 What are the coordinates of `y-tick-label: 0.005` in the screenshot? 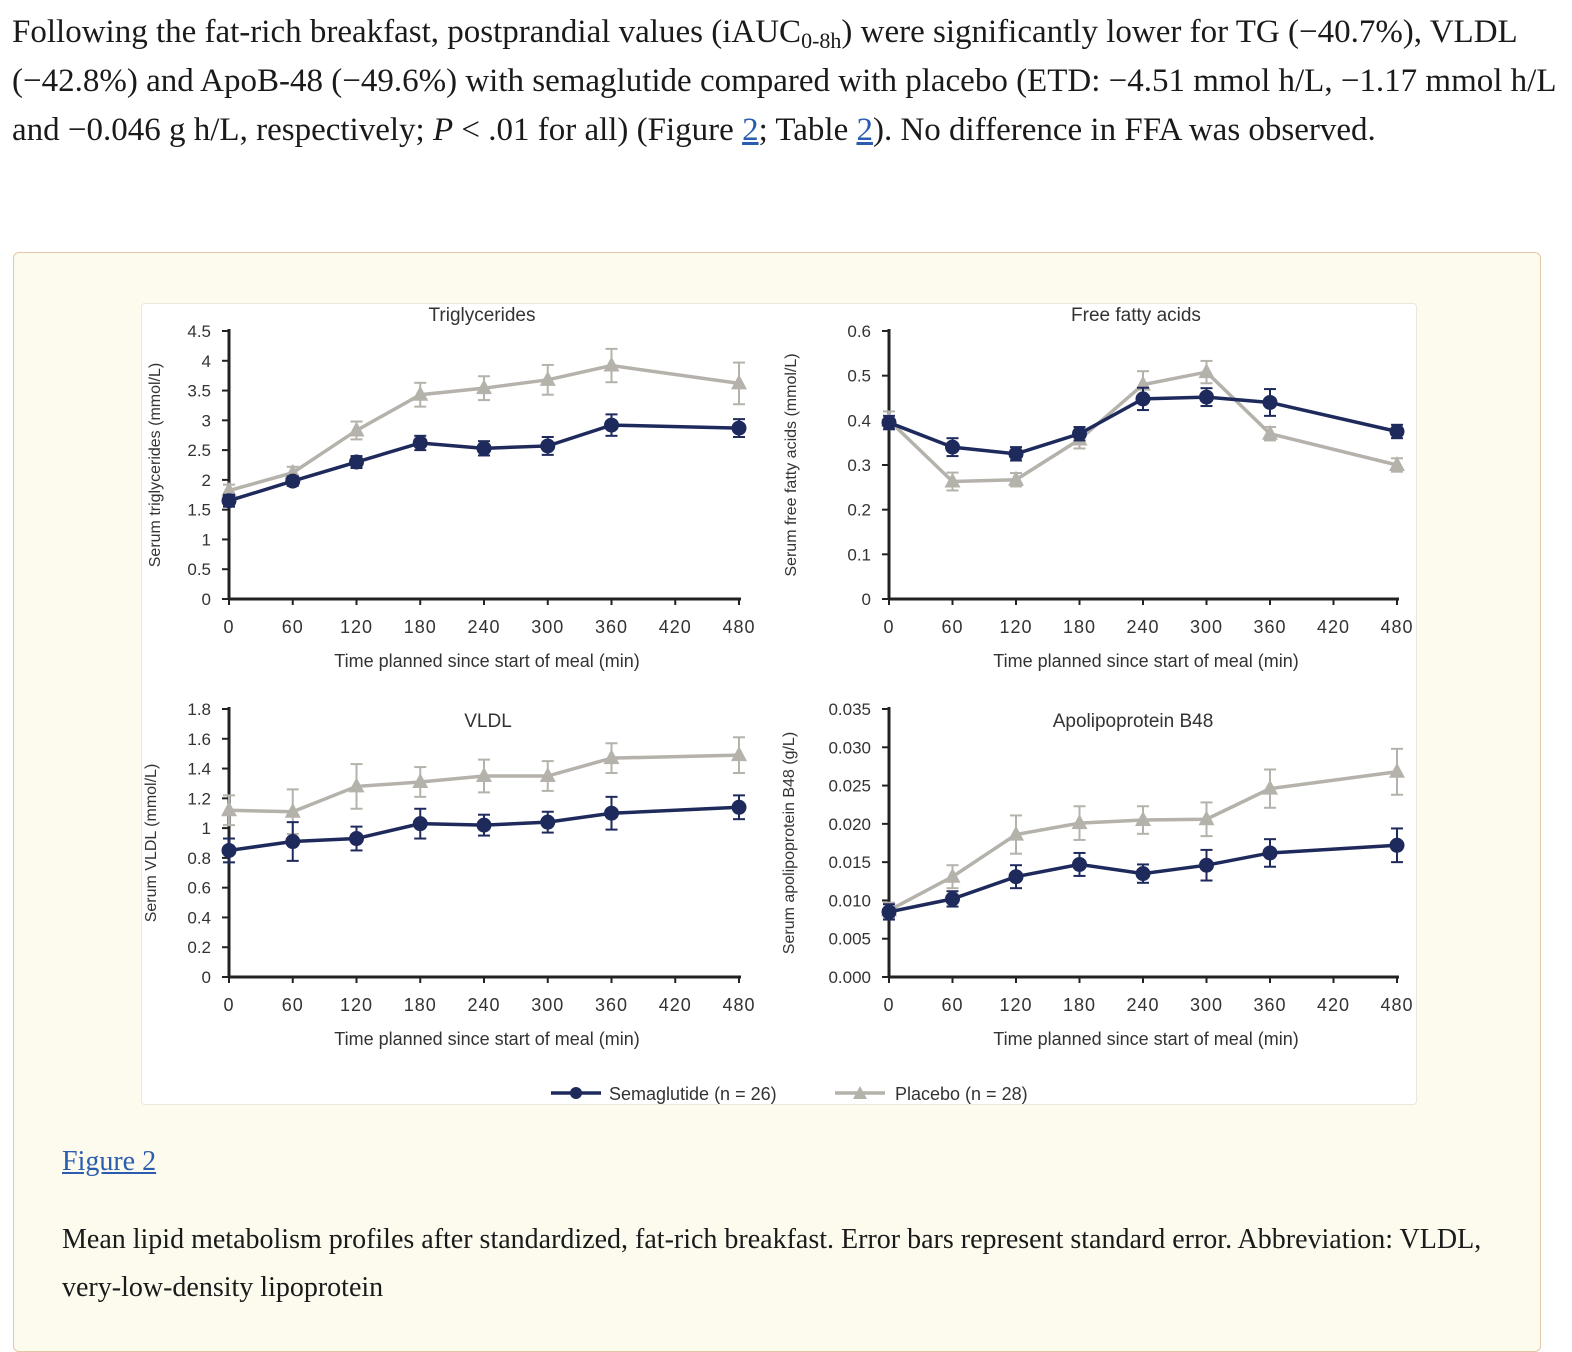 It's located at (849, 939).